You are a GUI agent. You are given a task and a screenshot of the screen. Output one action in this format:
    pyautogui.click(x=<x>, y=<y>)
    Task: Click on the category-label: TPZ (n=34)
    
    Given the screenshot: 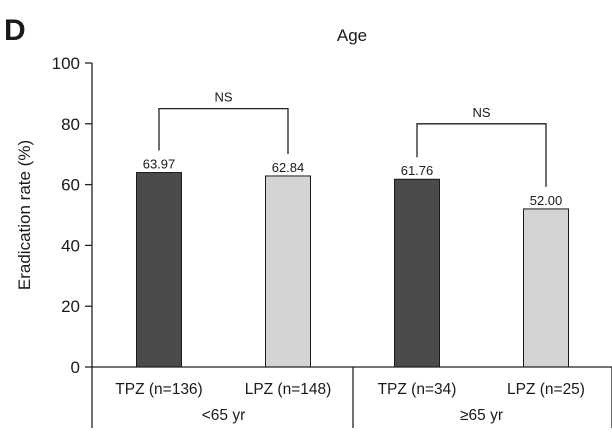 What is the action you would take?
    pyautogui.click(x=417, y=389)
    